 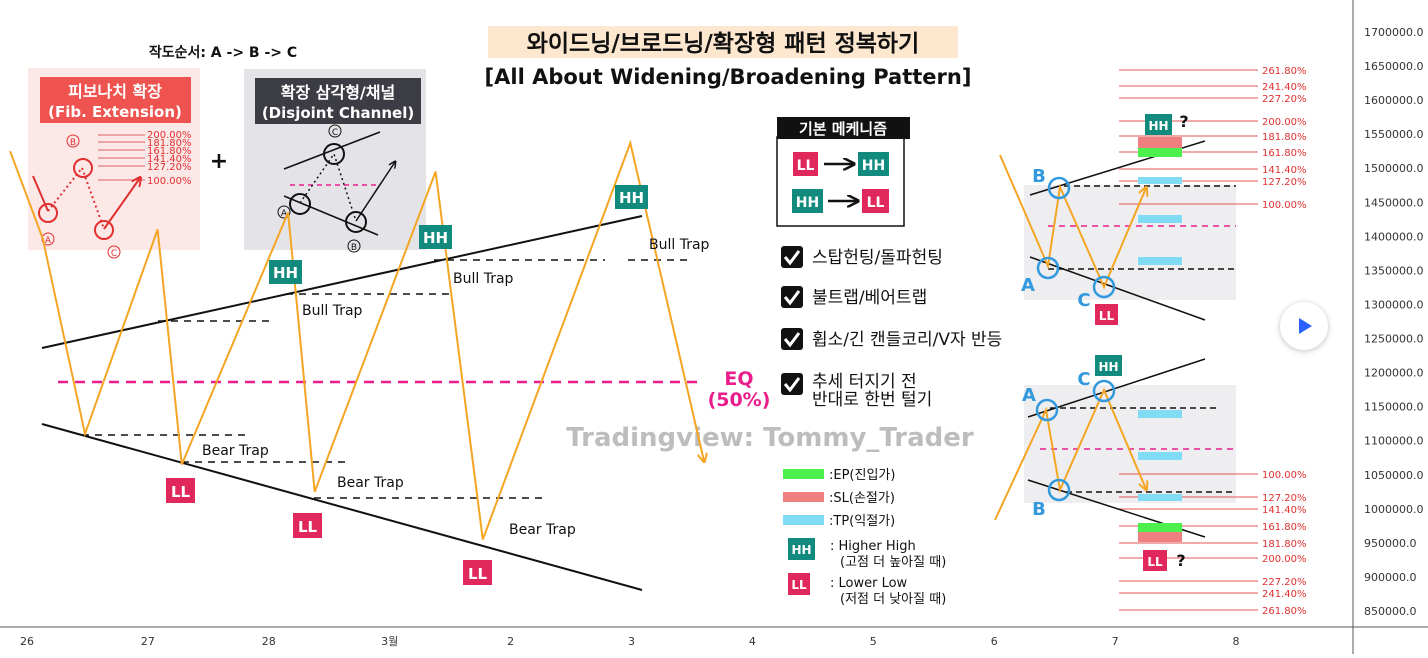 What do you see at coordinates (1284, 510) in the screenshot?
I see `fib-level-label: 141.40%` at bounding box center [1284, 510].